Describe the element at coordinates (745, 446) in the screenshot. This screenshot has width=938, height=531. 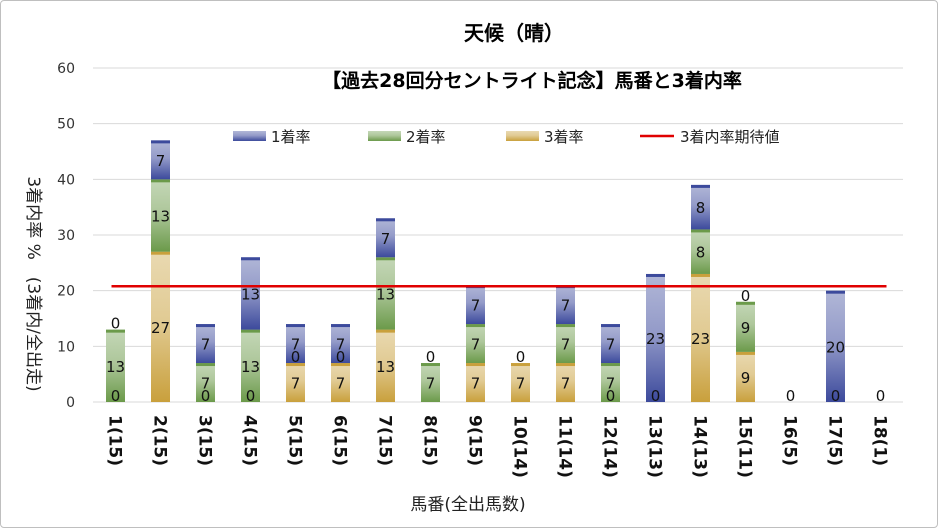
I see `x-tick-label: 15(11)` at that location.